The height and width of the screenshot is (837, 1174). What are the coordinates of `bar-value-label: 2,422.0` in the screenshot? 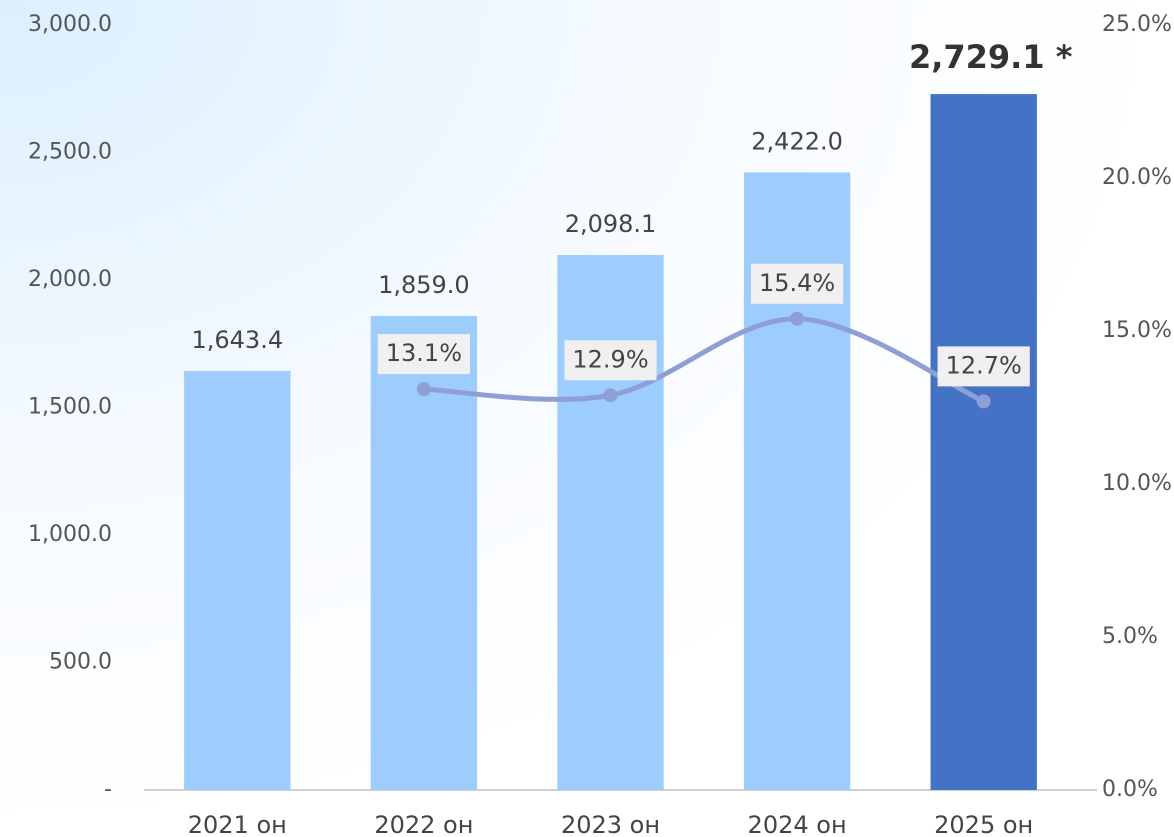 It's located at (797, 141).